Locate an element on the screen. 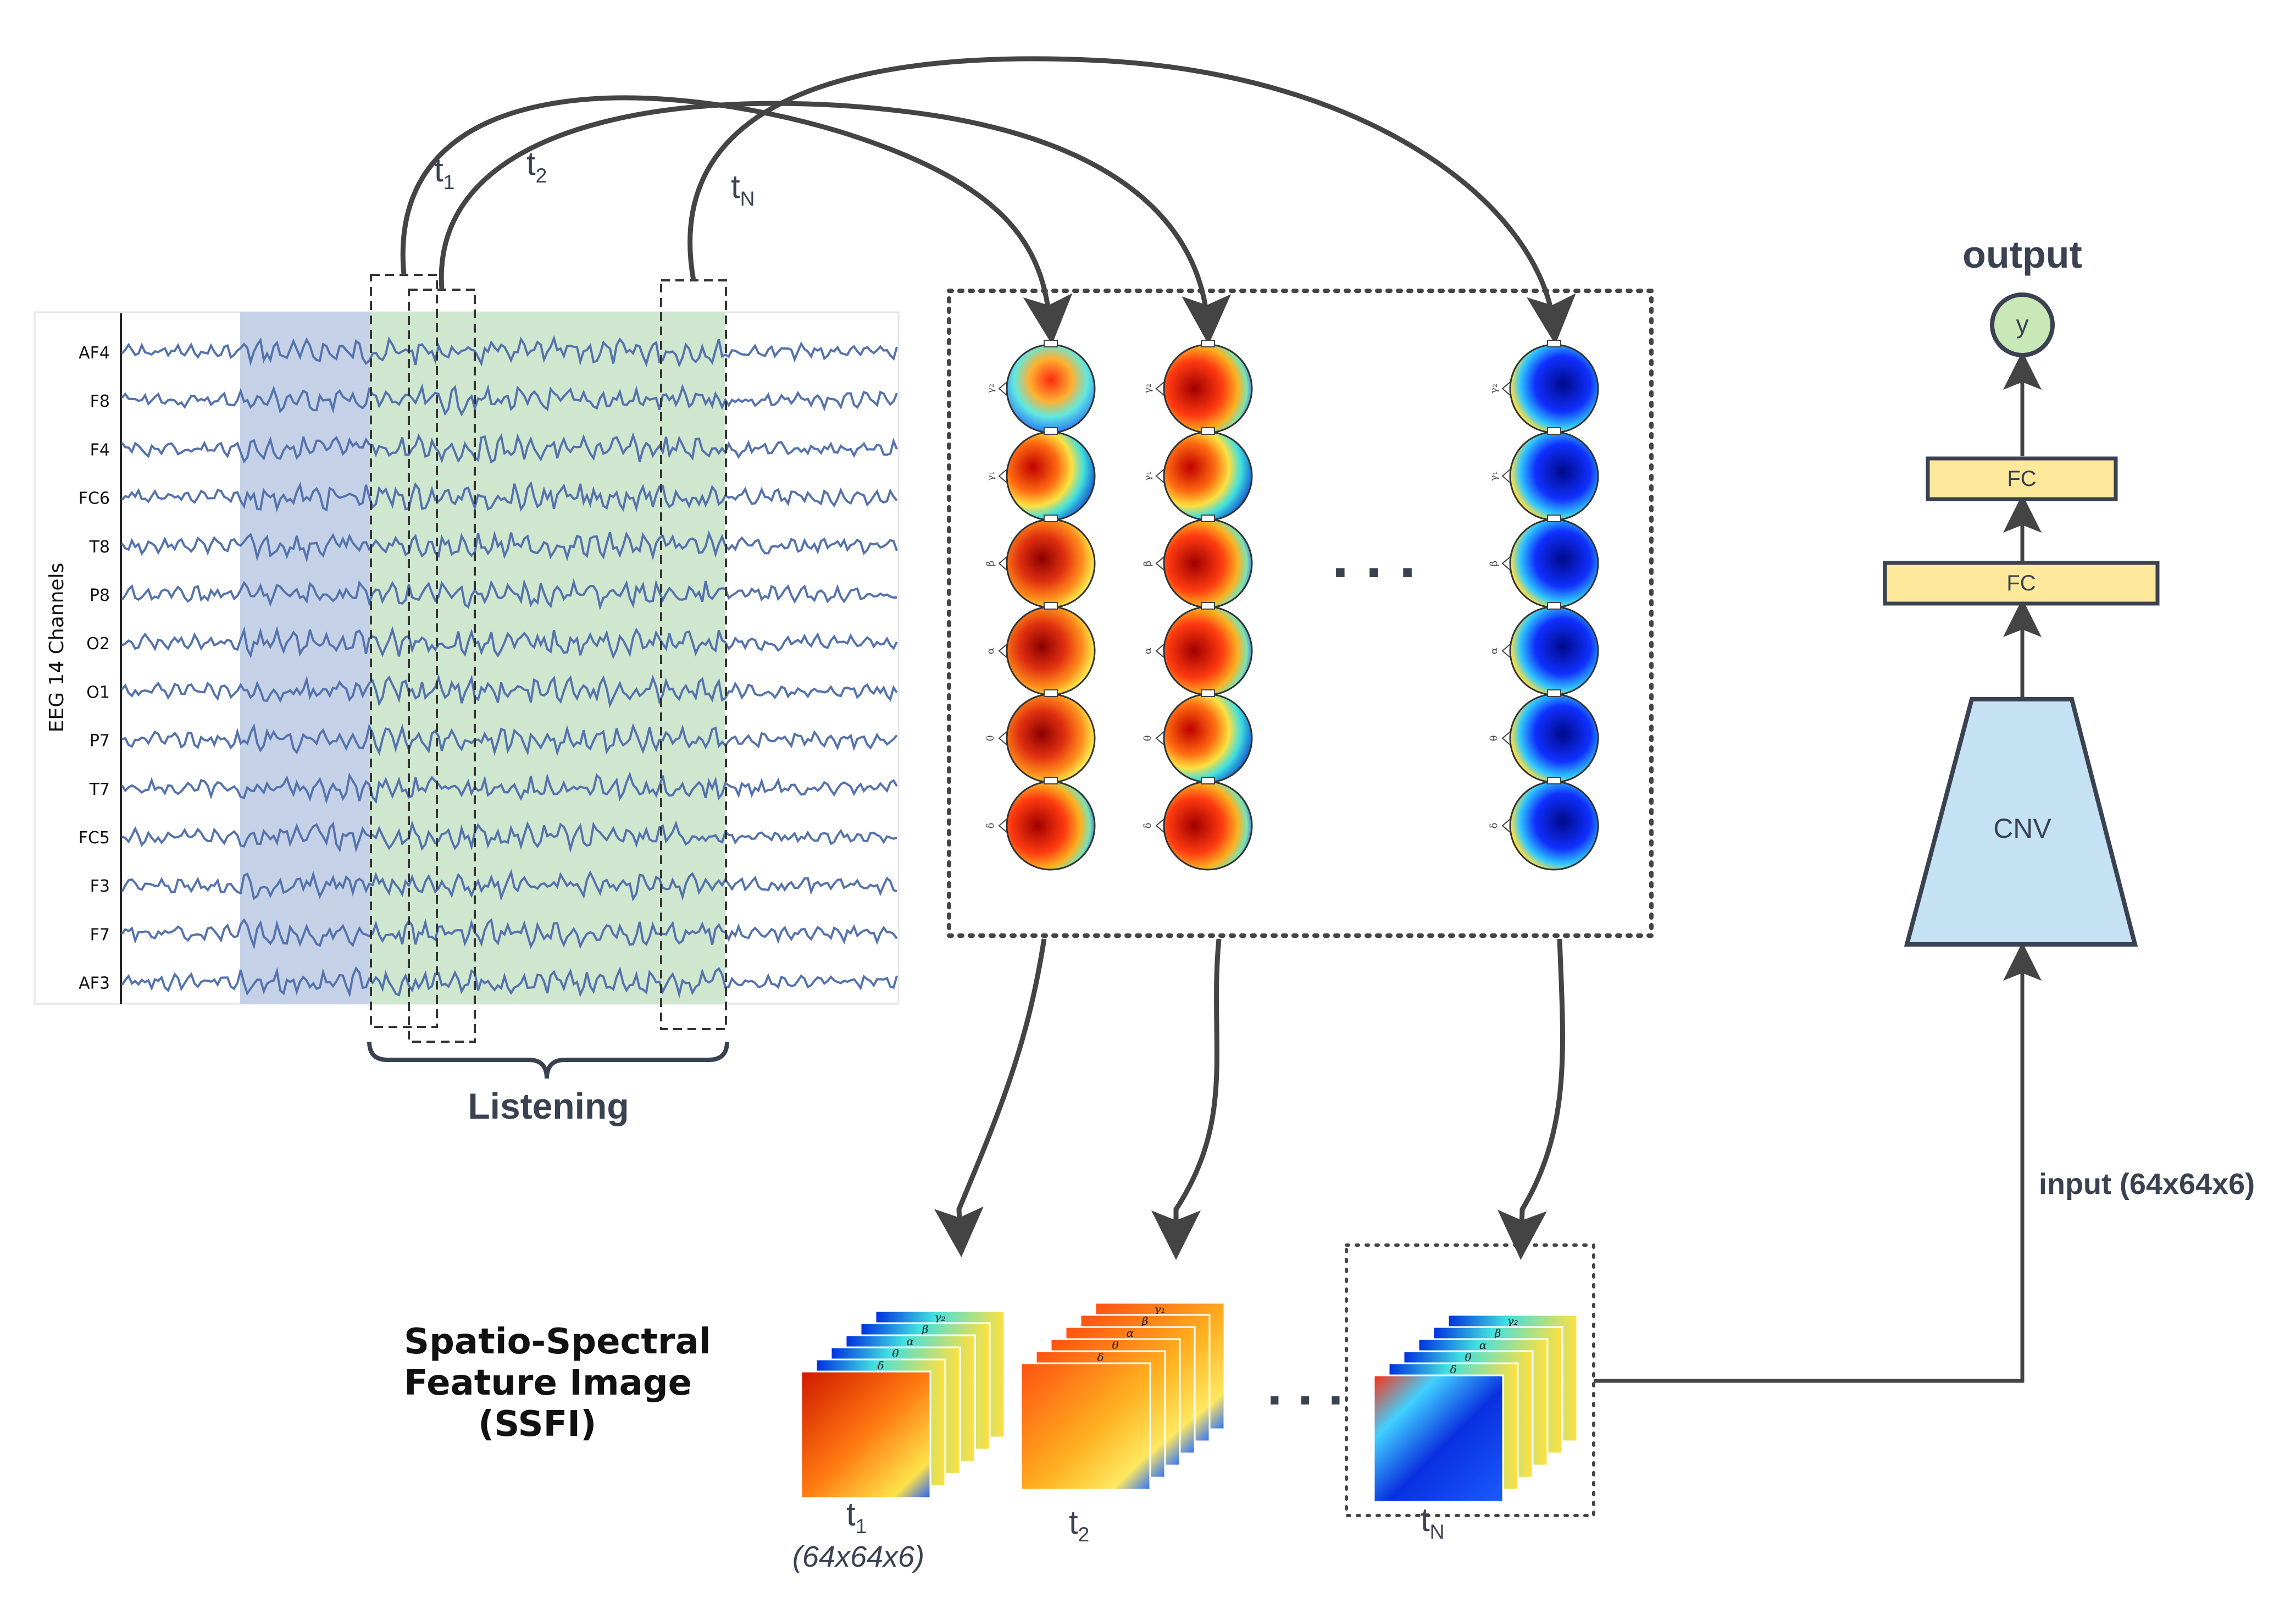 Image resolution: width=2296 pixels, height=1609 pixels. ssfi-band-label: θ is located at coordinates (1115, 1345).